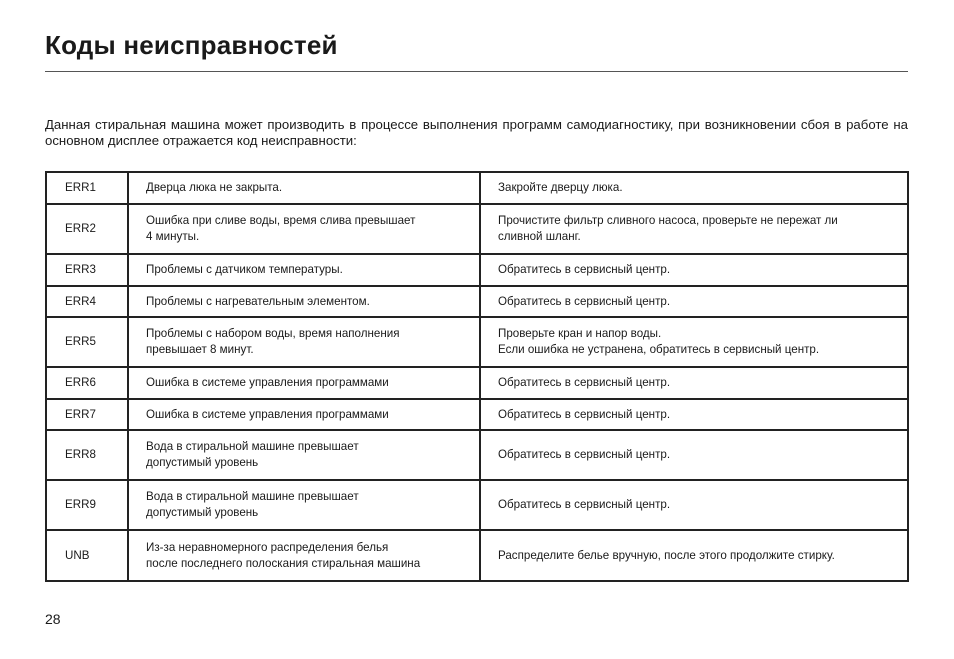 The height and width of the screenshot is (659, 954). I want to click on problem-text: 4 минуты., so click(173, 236).